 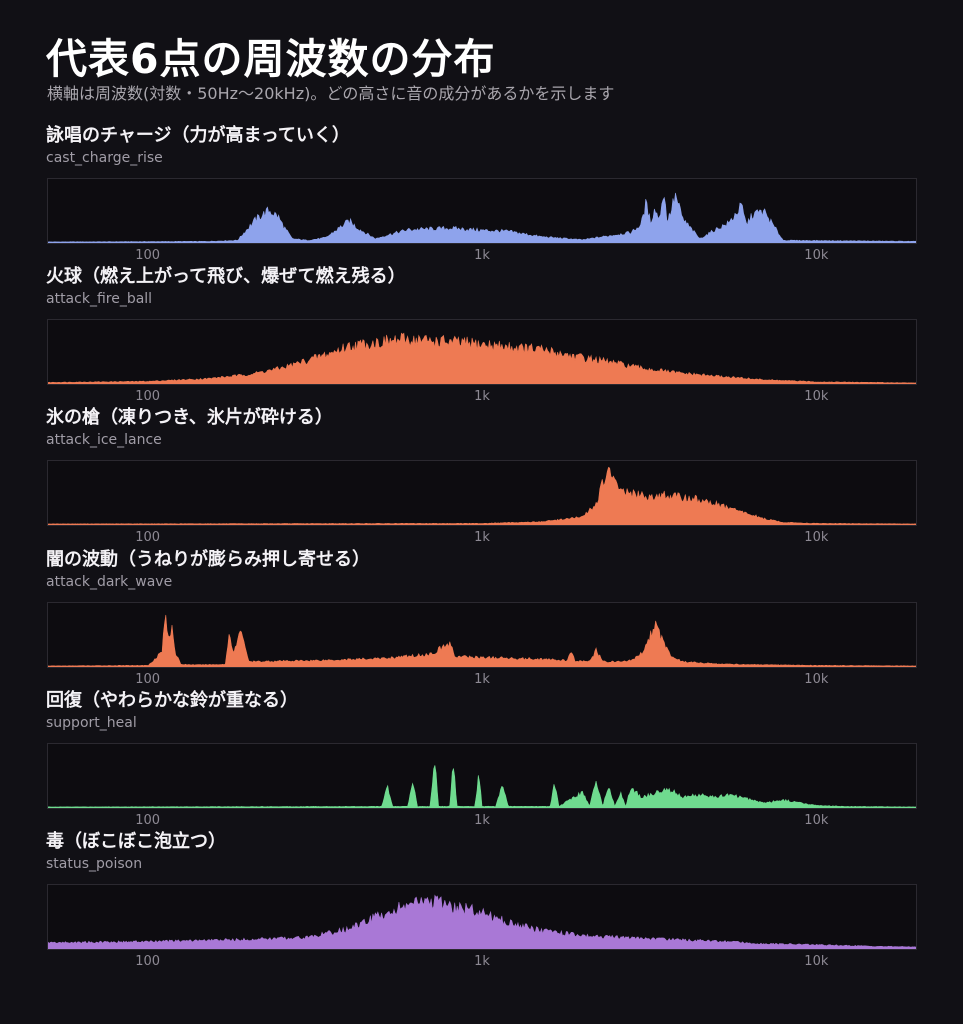 I want to click on panel-title: 回復（やわらかな鈴が重なる）, so click(x=172, y=700).